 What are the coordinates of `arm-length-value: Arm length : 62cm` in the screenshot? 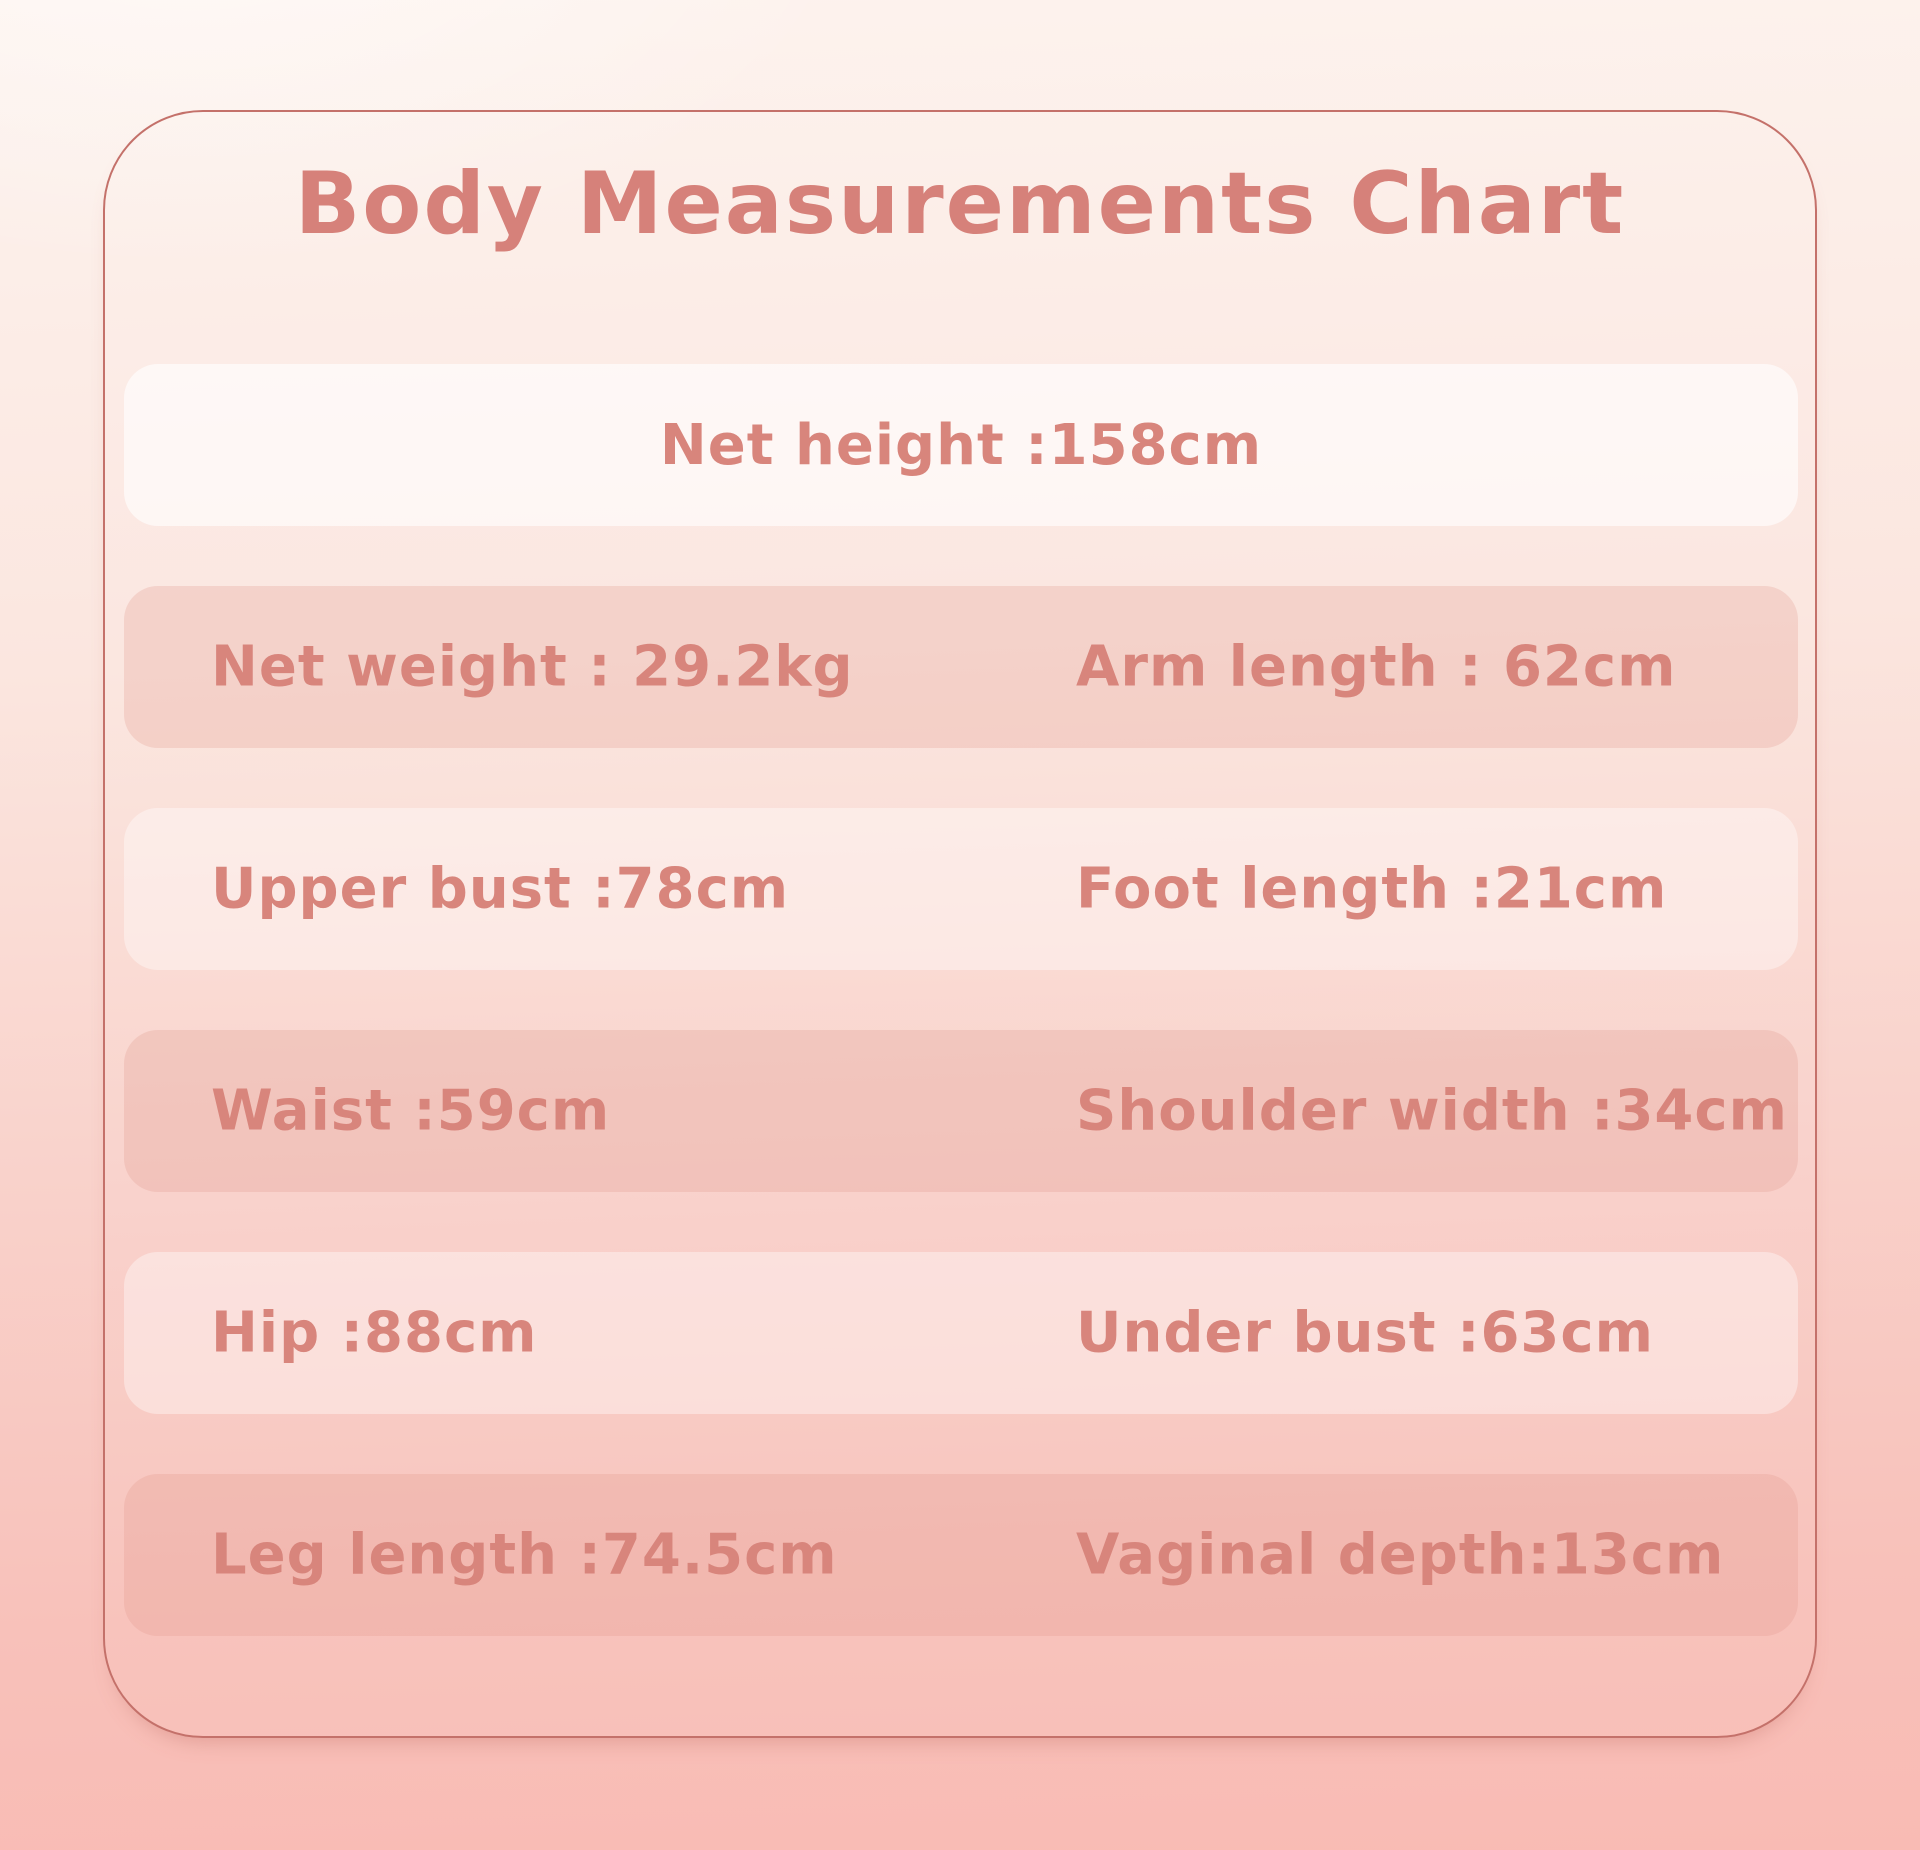 It's located at (1376, 667).